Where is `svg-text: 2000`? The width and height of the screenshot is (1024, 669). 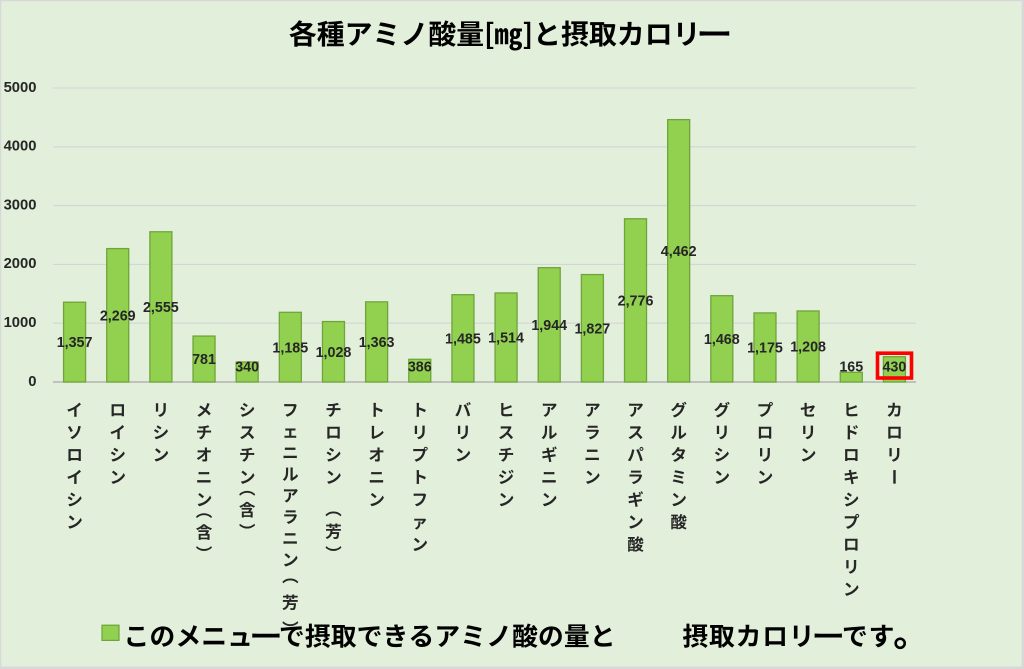
svg-text: 2000 is located at coordinates (20, 264).